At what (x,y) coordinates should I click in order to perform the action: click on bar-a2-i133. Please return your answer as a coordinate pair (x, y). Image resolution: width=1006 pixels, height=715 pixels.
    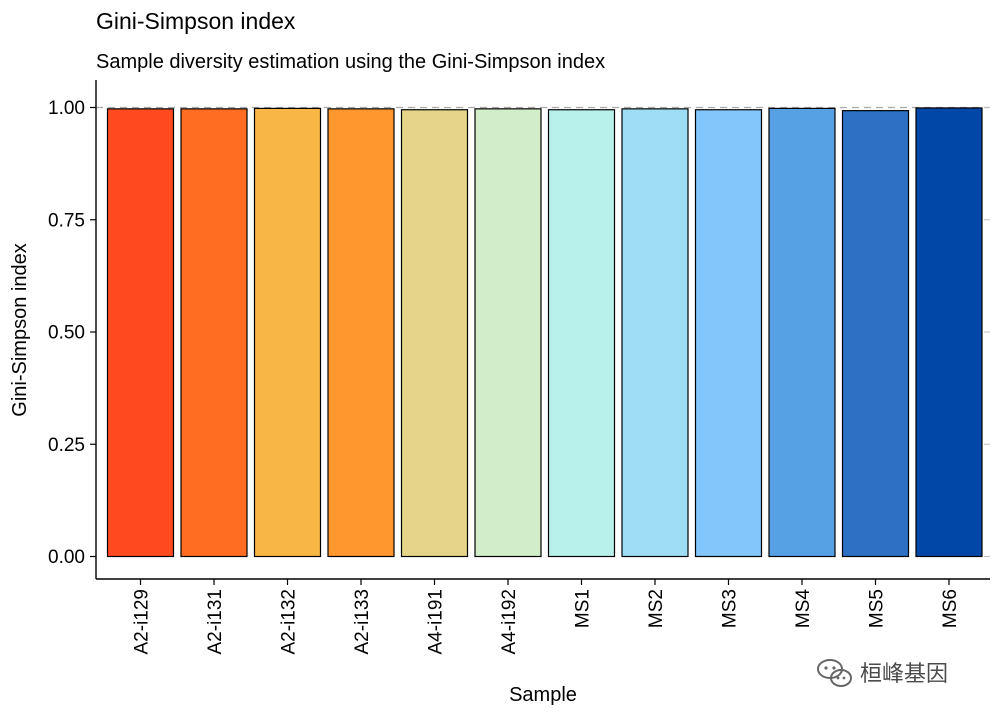
    Looking at the image, I should click on (361, 333).